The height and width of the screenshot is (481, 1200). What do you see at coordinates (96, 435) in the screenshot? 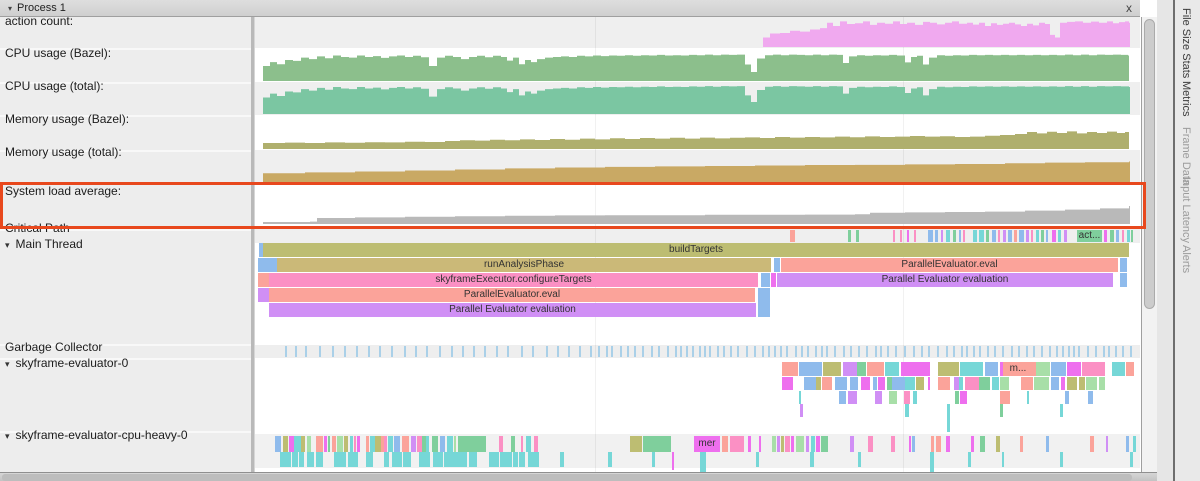
I see `track-label: ▾ skyframe-evaluator-cpu-heavy-0` at bounding box center [96, 435].